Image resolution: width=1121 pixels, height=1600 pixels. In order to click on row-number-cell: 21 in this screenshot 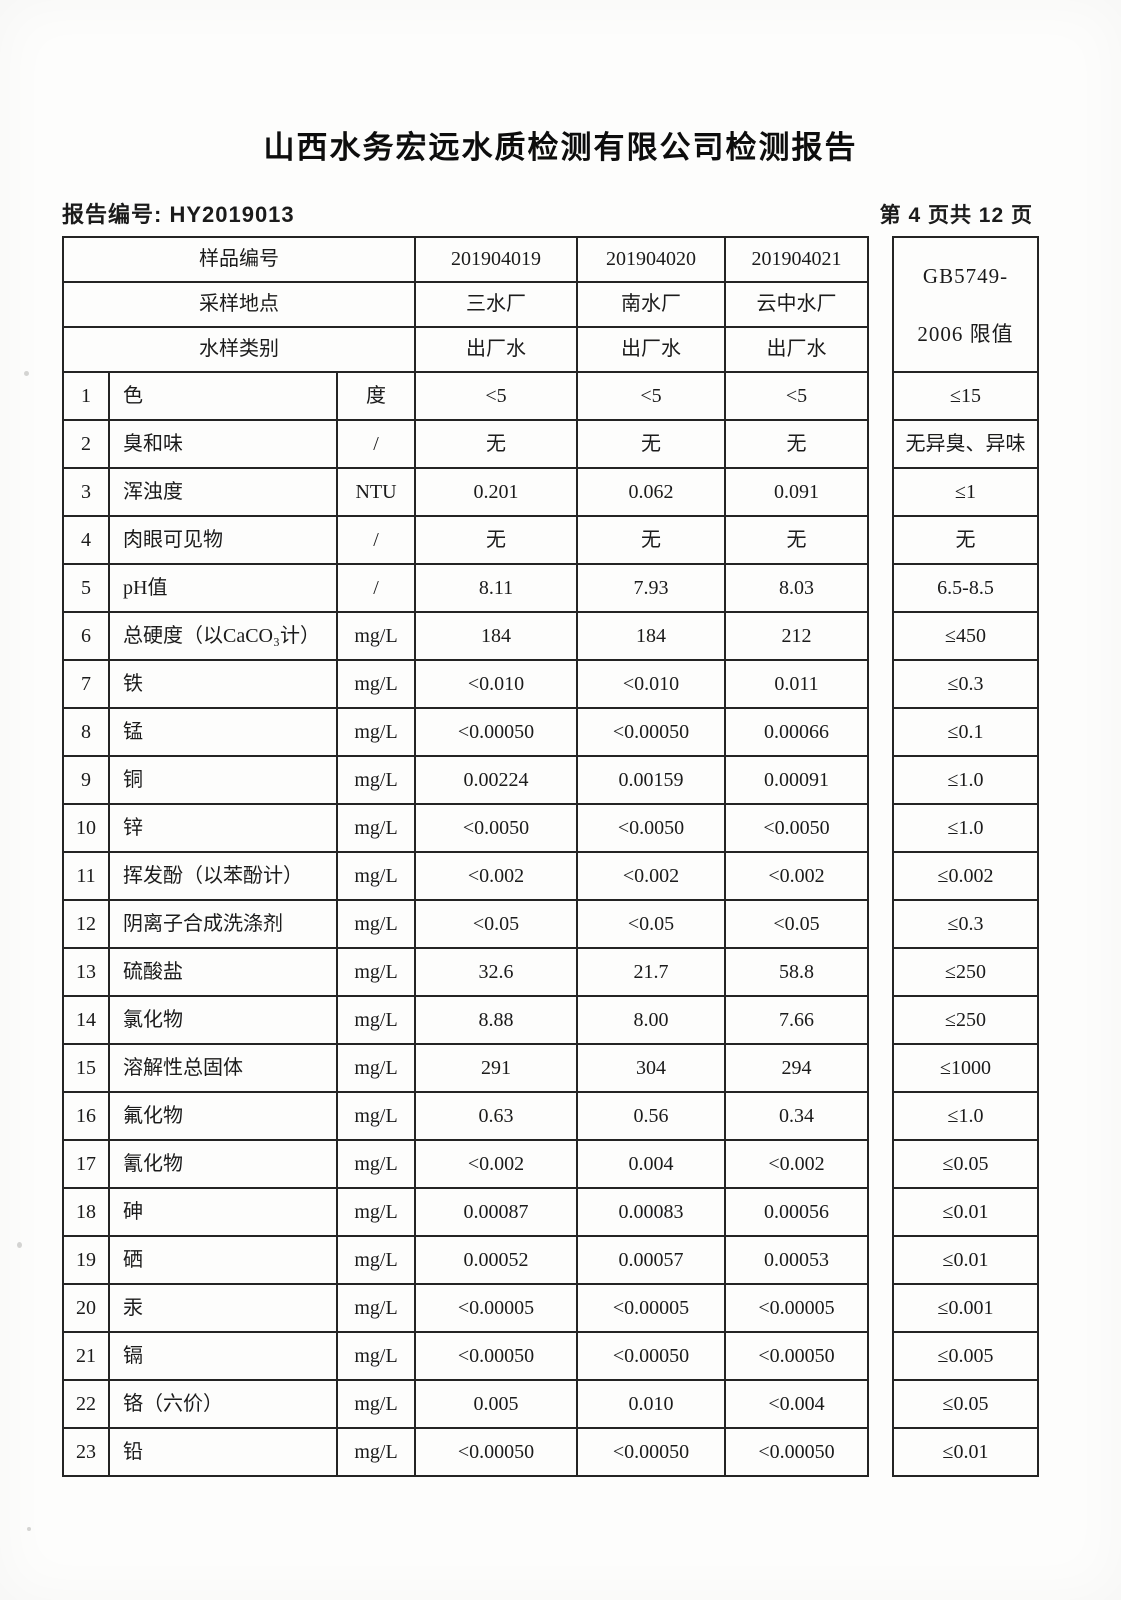, I will do `click(87, 1357)`.